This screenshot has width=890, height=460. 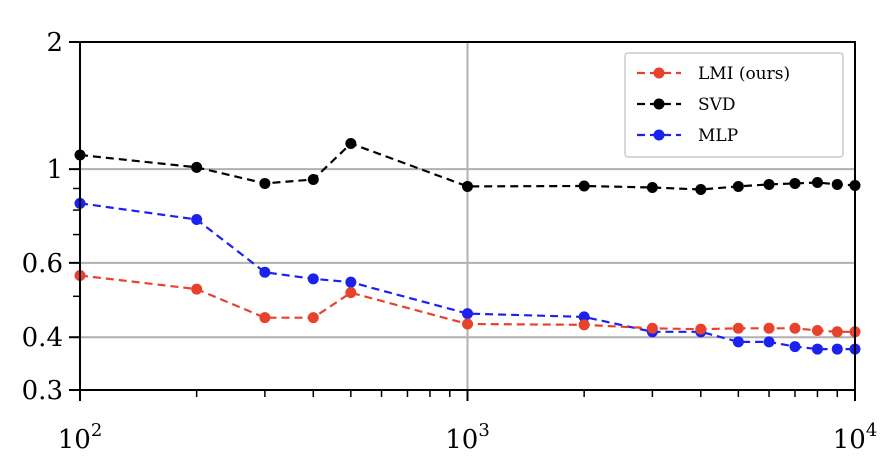 I want to click on x-tick-label: 10⁴, so click(x=855, y=437).